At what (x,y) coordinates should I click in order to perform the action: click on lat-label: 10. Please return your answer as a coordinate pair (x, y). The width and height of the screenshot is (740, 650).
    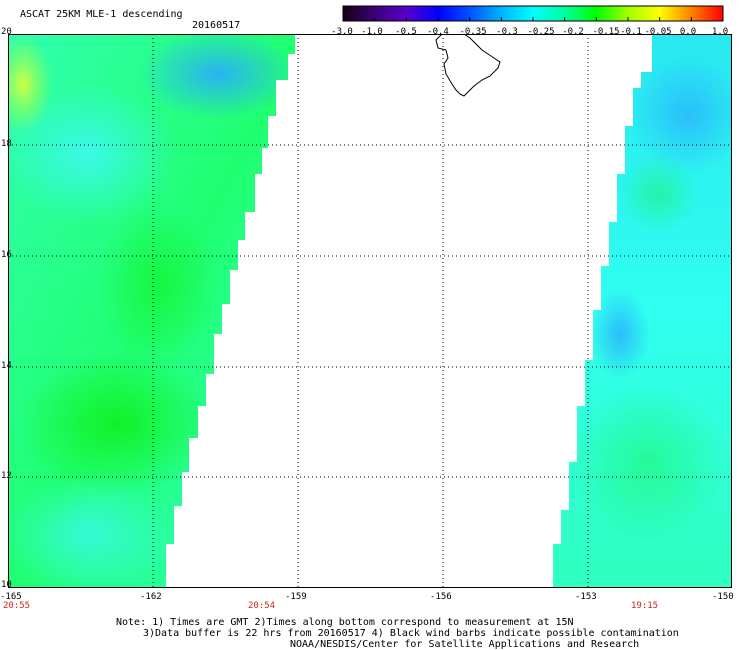
    Looking at the image, I should click on (6, 585).